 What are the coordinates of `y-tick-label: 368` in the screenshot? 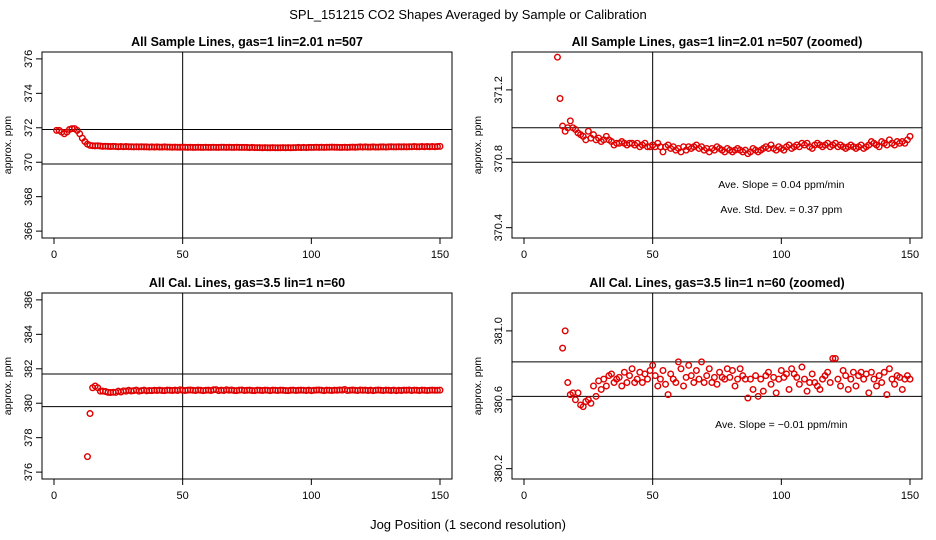 It's located at (29, 196).